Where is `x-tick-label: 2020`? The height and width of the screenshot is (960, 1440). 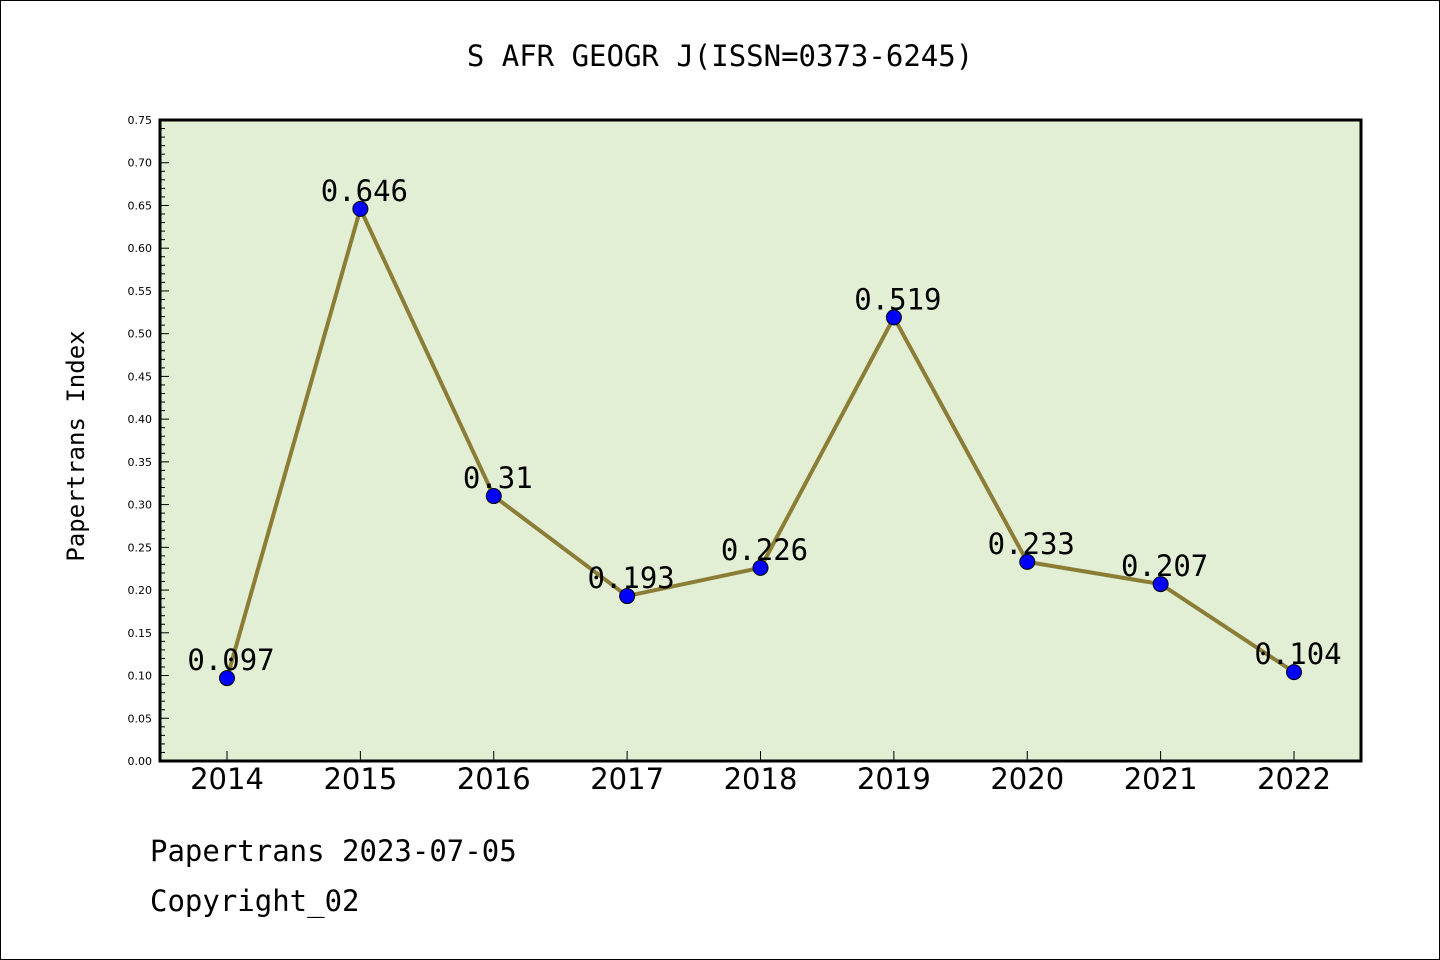 x-tick-label: 2020 is located at coordinates (1027, 779).